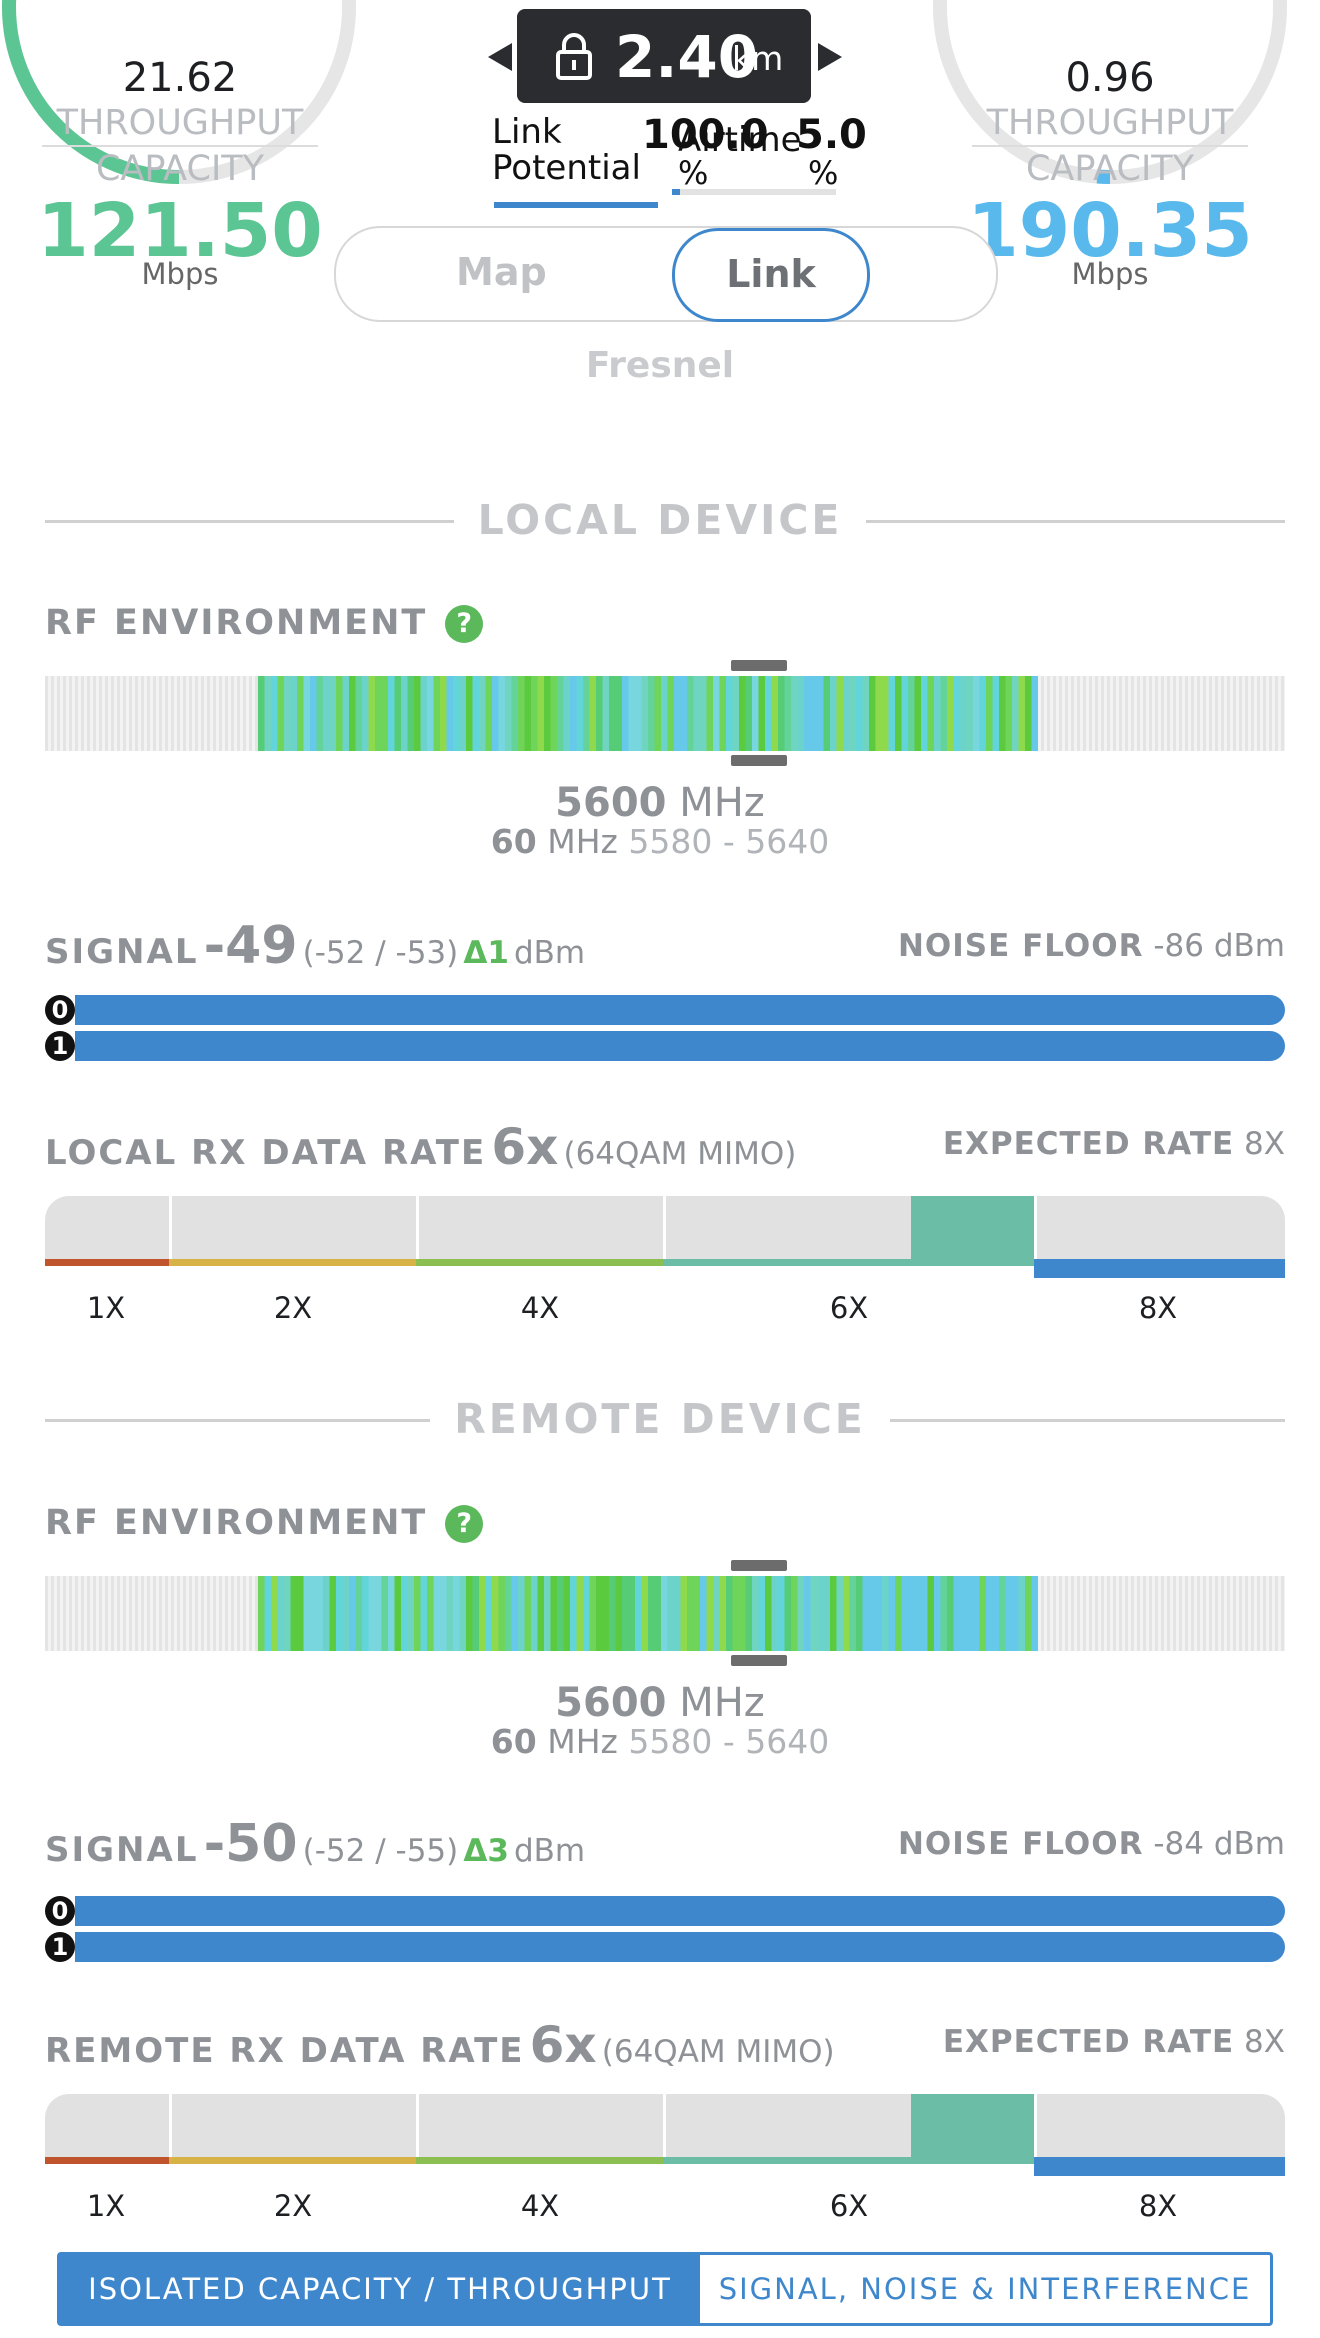 Image resolution: width=1320 pixels, height=2338 pixels. I want to click on remote-rf-spectrum, so click(665, 1613).